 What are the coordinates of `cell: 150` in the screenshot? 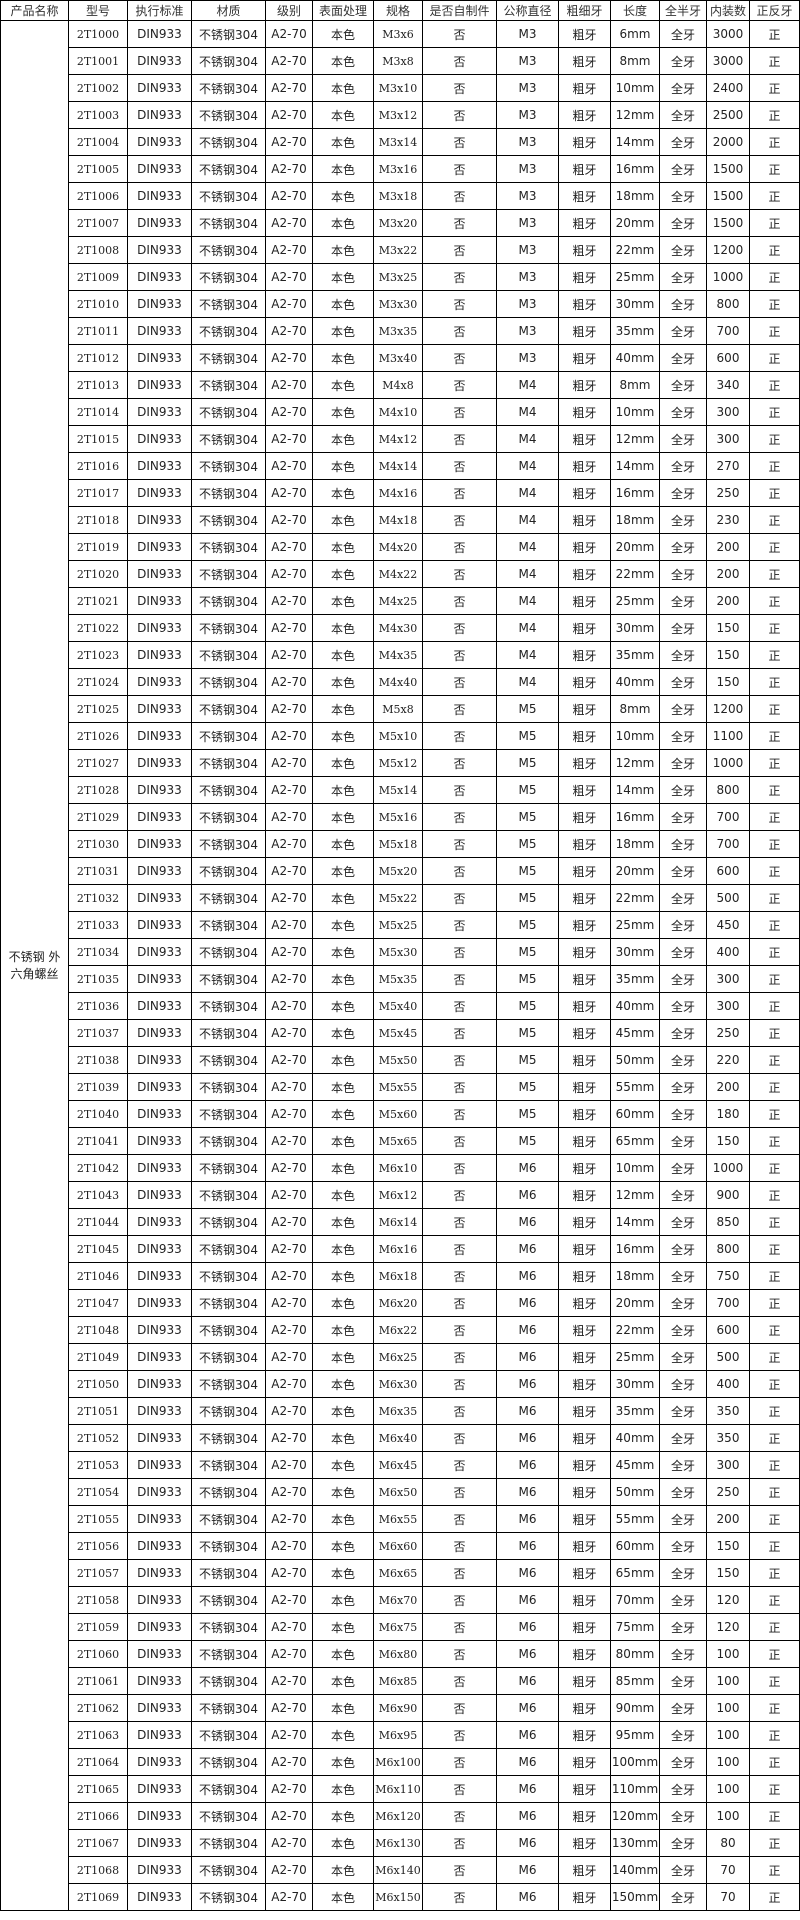 It's located at (728, 682).